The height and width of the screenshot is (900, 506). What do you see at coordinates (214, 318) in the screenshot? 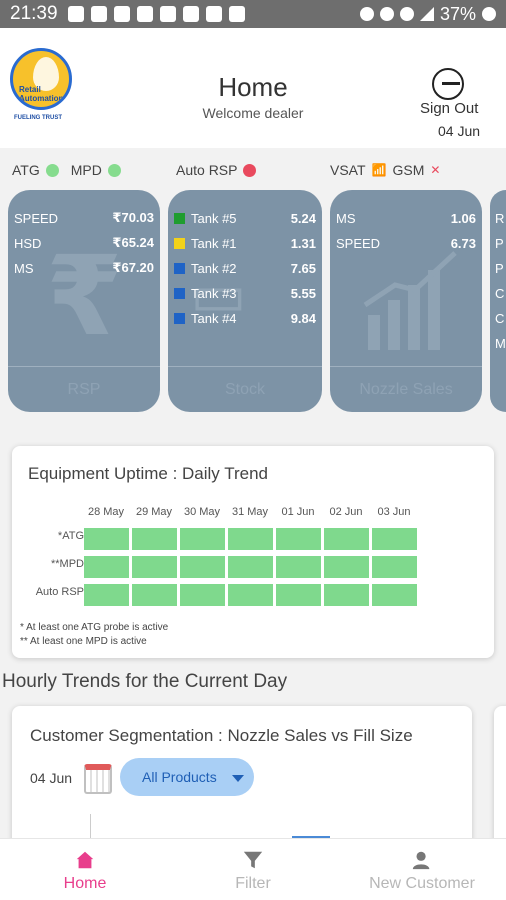
I see `tank-label: Tank #4` at bounding box center [214, 318].